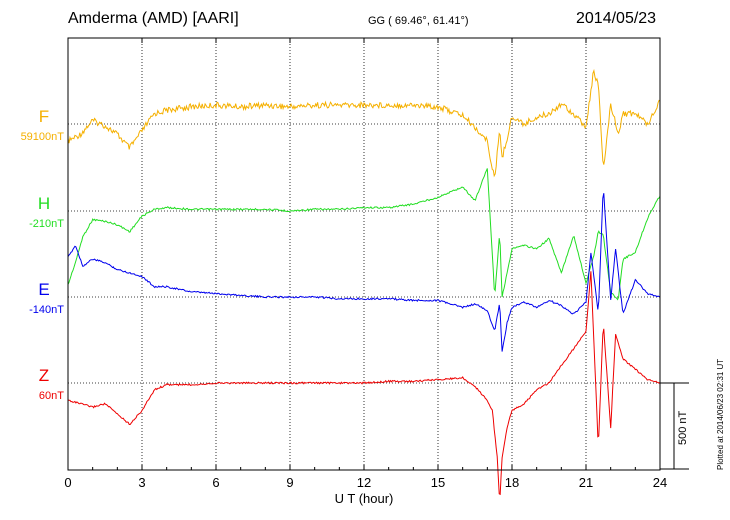 Image resolution: width=730 pixels, height=520 pixels. I want to click on x-tick-label: 18, so click(512, 482).